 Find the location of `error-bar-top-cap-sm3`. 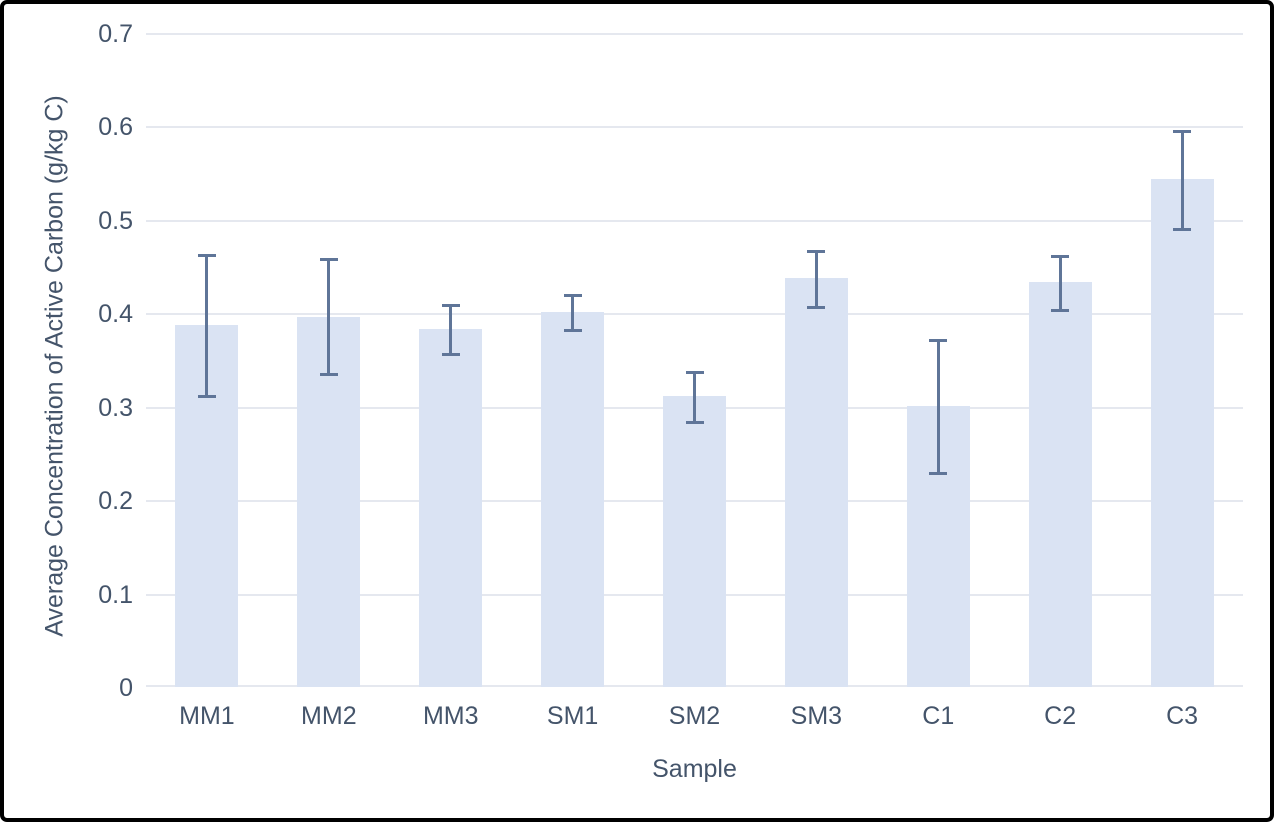

error-bar-top-cap-sm3 is located at coordinates (816, 252).